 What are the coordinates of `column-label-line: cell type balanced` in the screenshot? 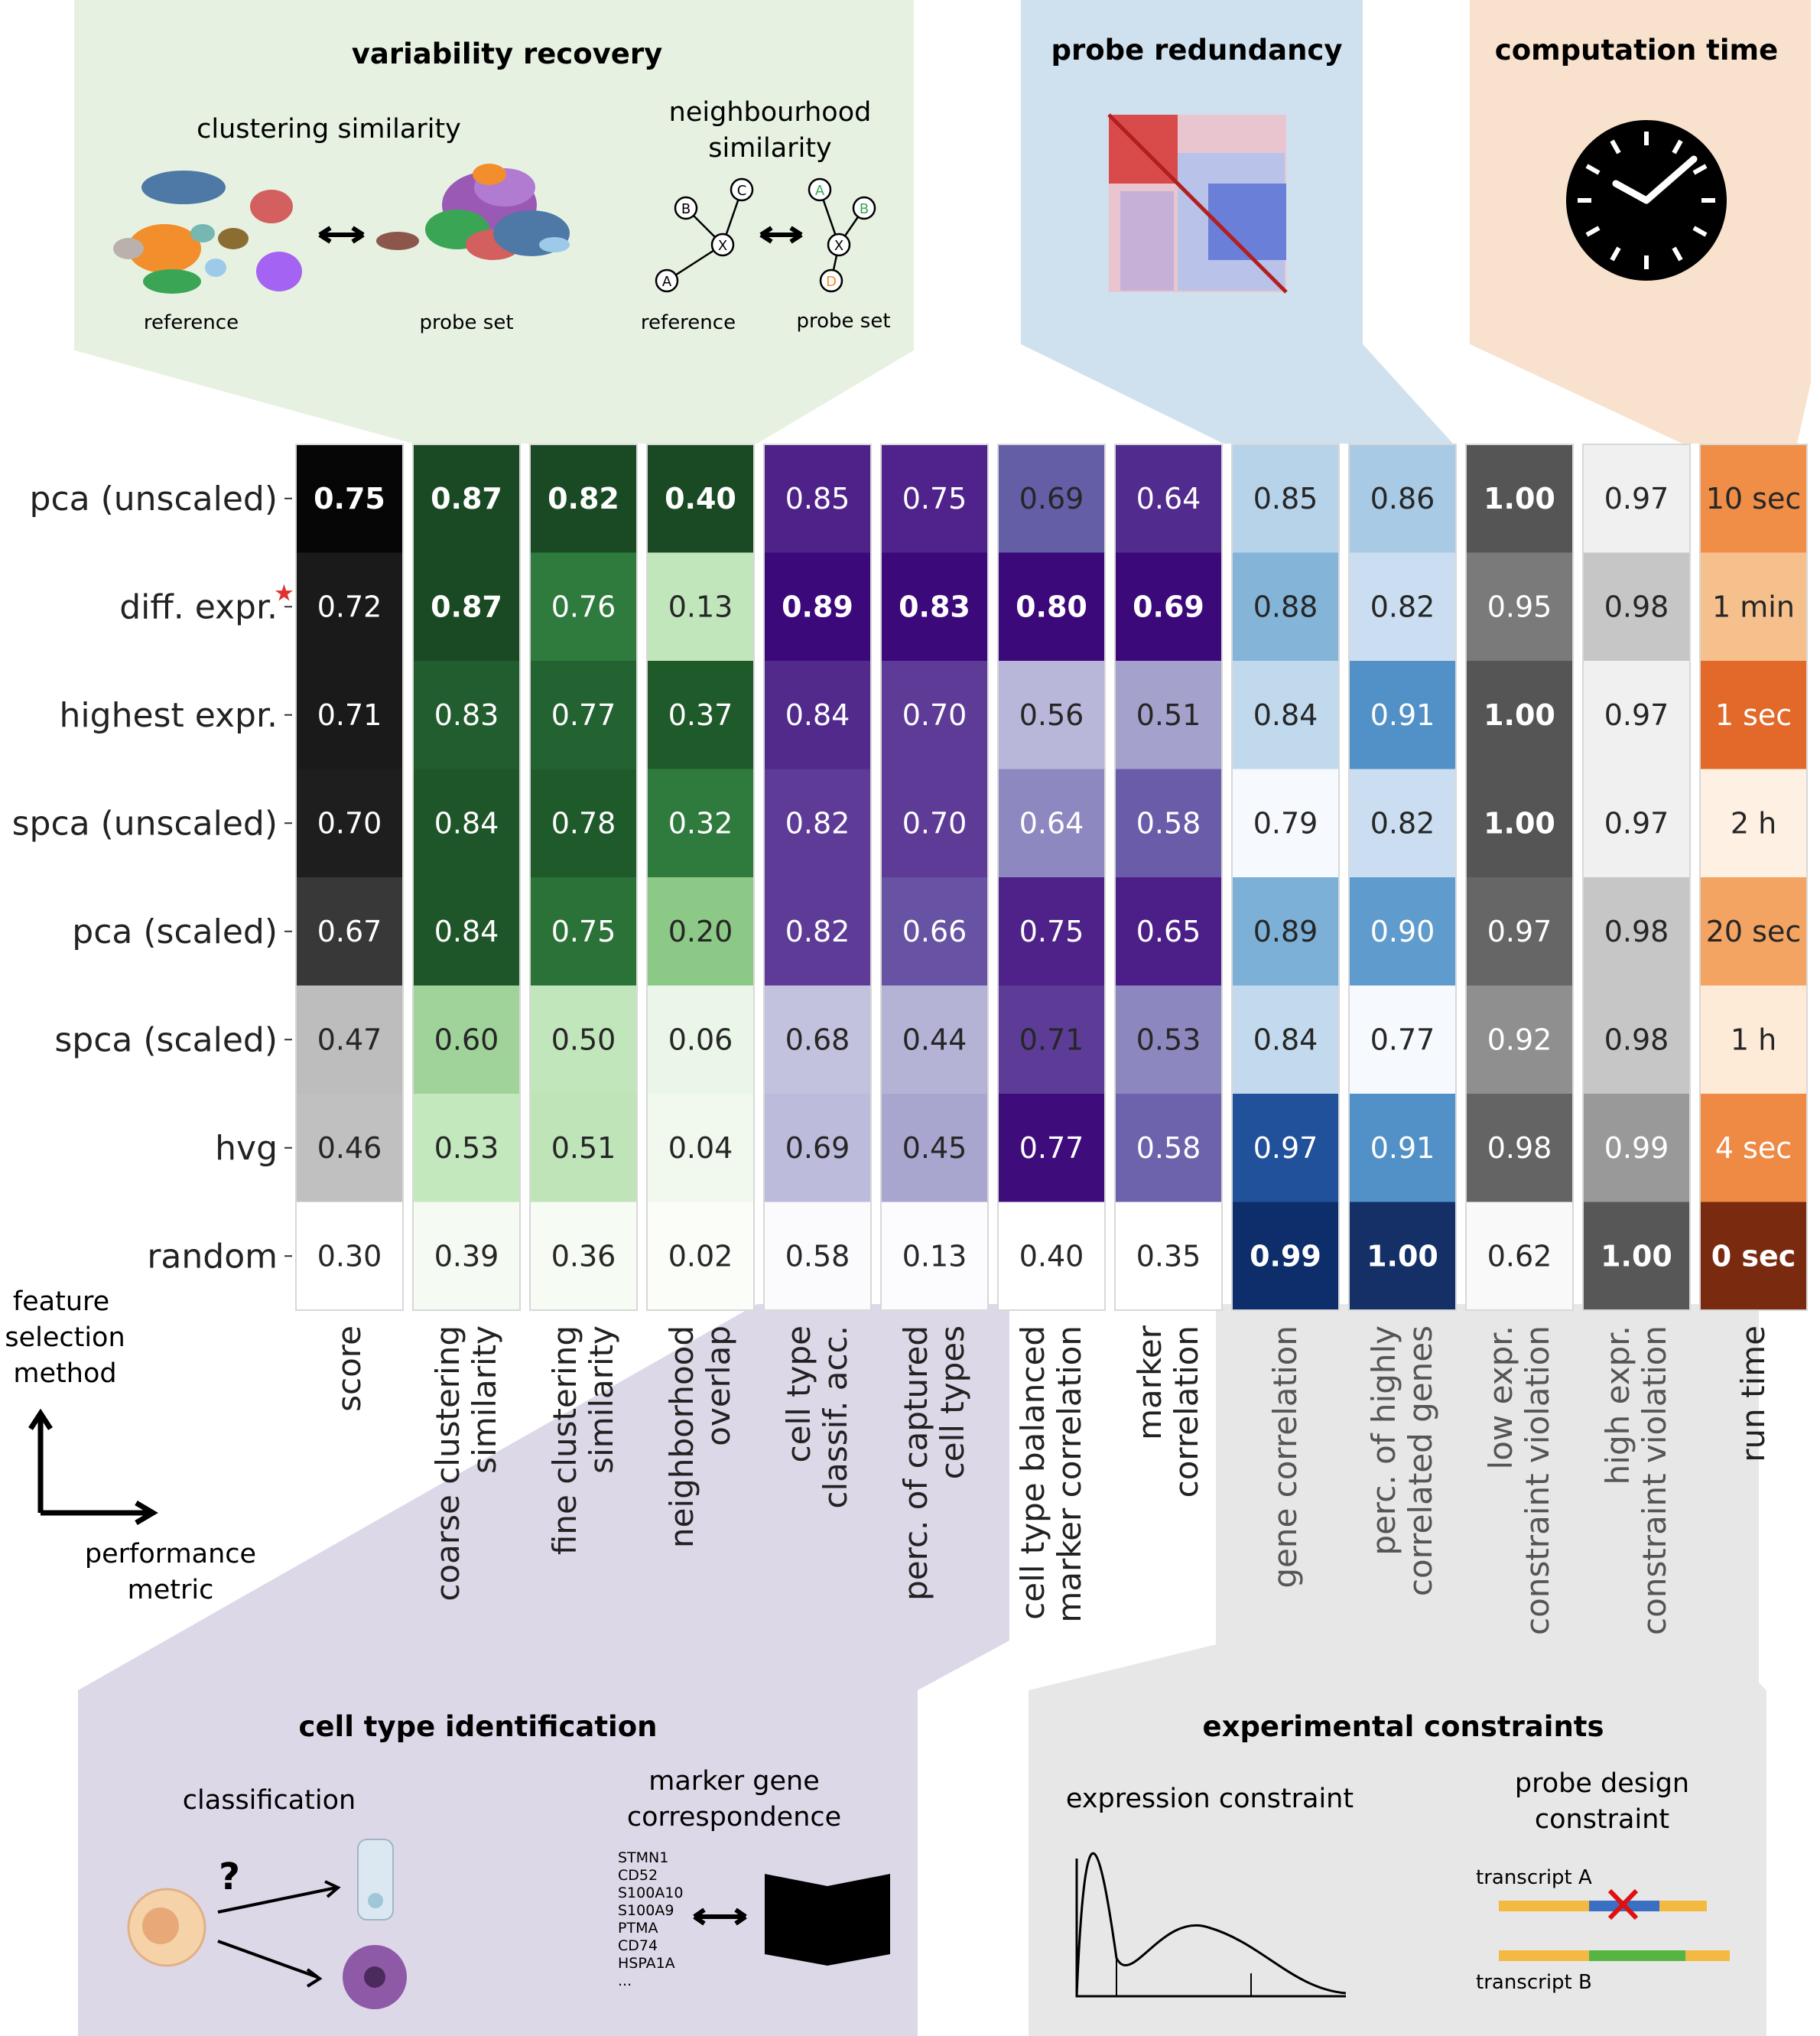 It's located at (1032, 1472).